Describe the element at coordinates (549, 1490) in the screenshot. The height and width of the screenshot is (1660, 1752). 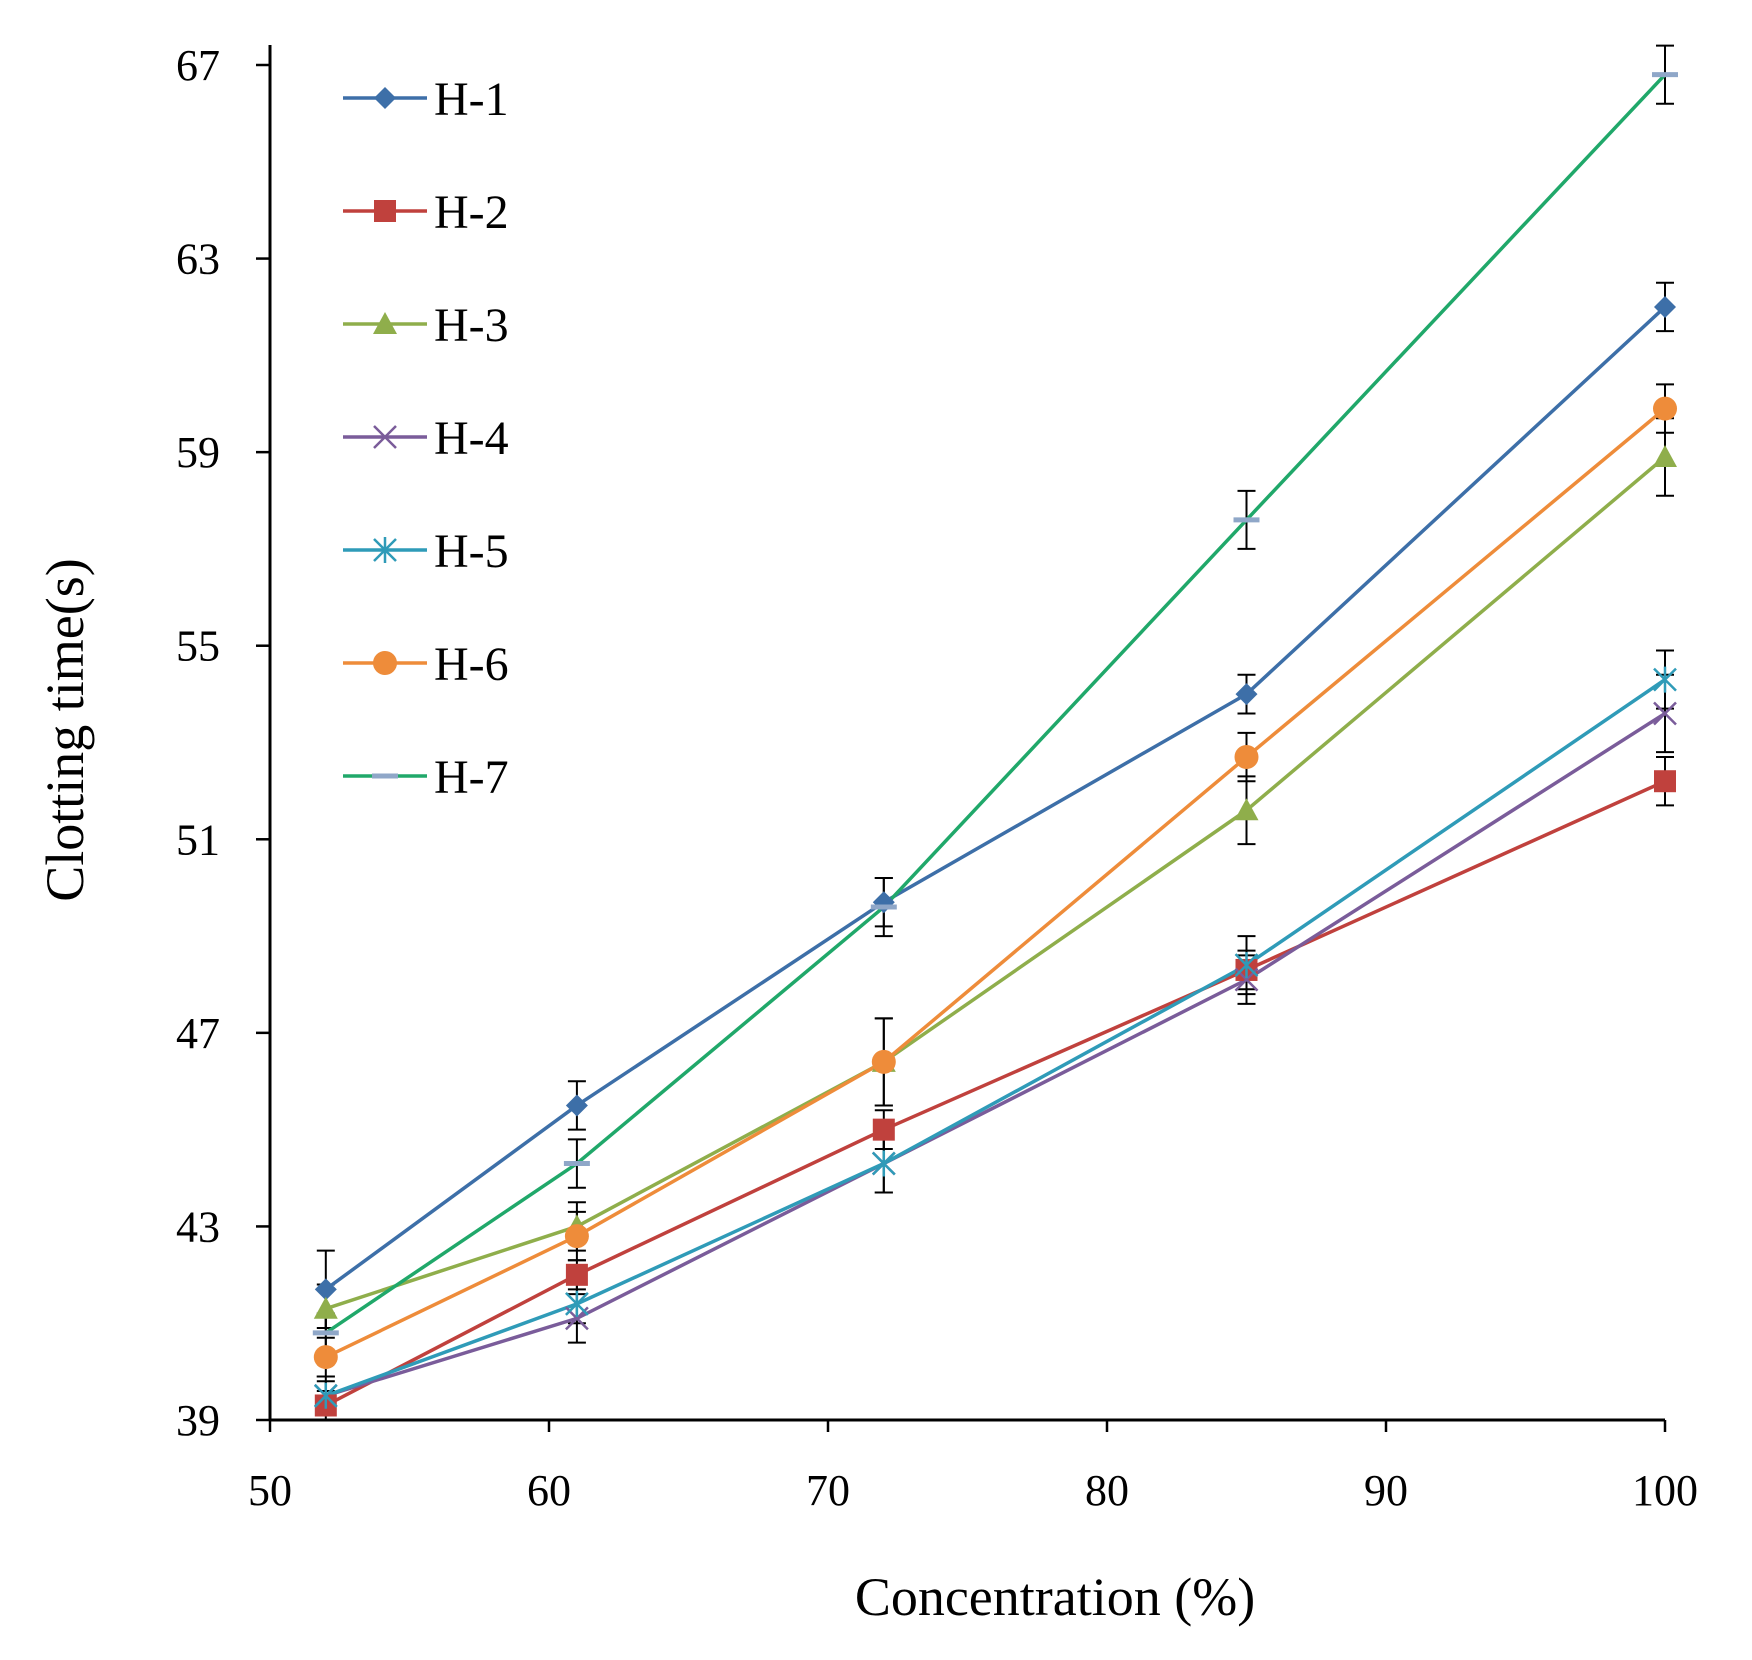
I see `x-tick-label: 60` at that location.